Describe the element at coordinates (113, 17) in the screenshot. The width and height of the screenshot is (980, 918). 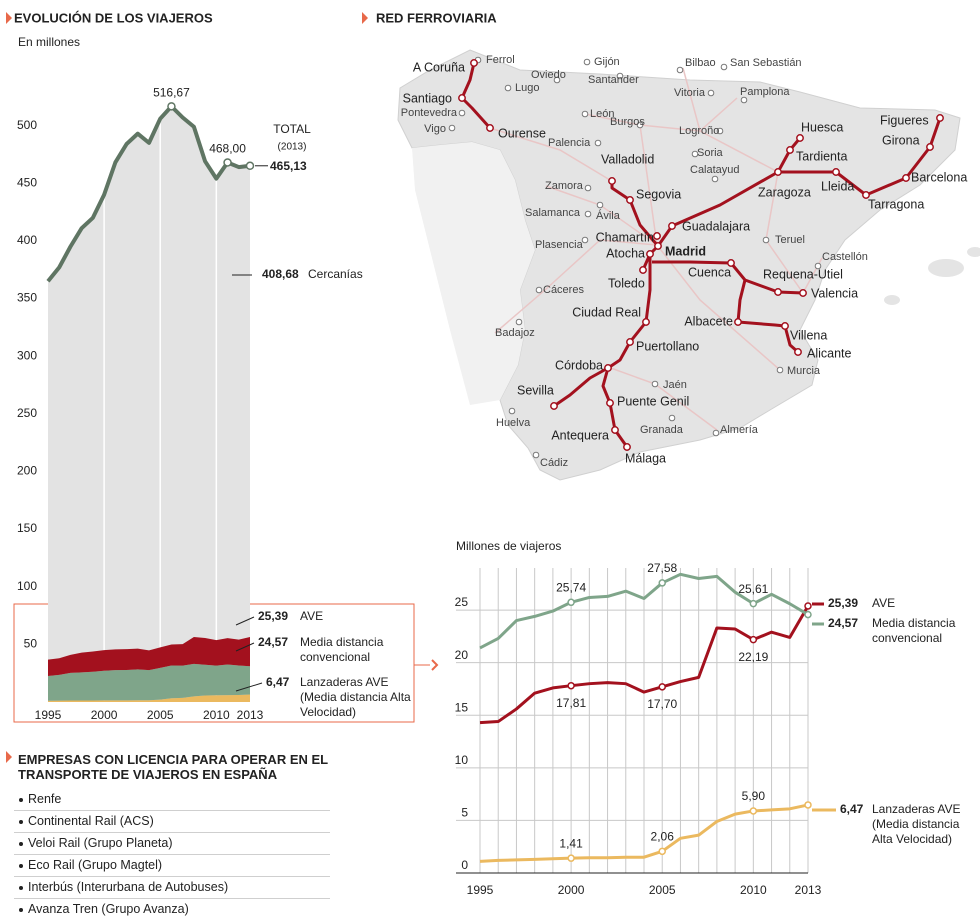
I see `chart-title: EVOLUCIÓN DE LOS VIAJEROS` at that location.